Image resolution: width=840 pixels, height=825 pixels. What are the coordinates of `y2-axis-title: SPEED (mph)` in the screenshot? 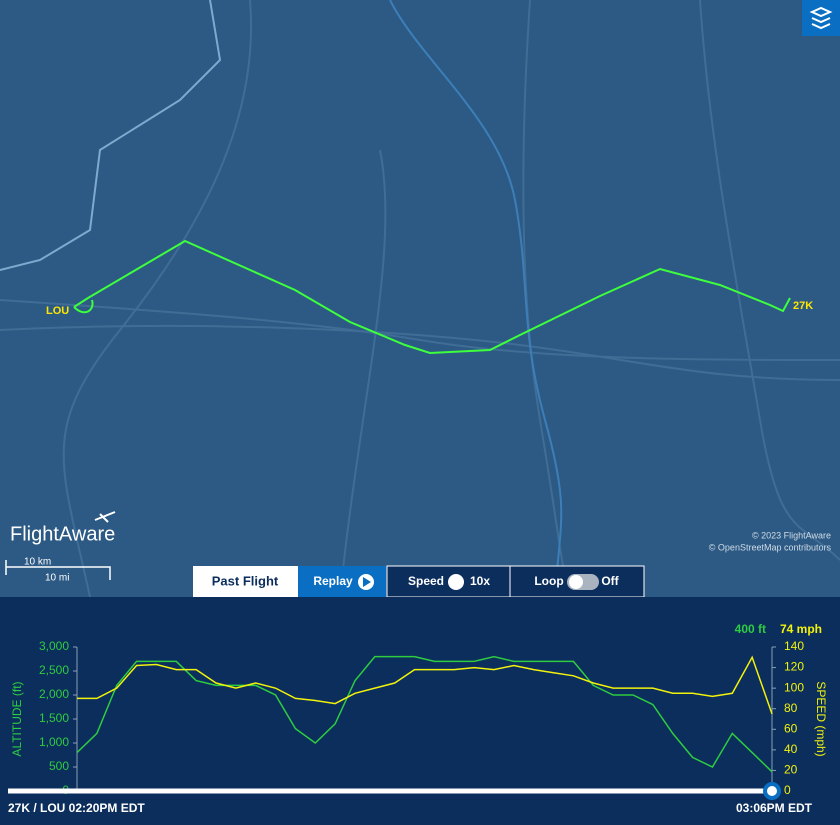 It's located at (821, 718).